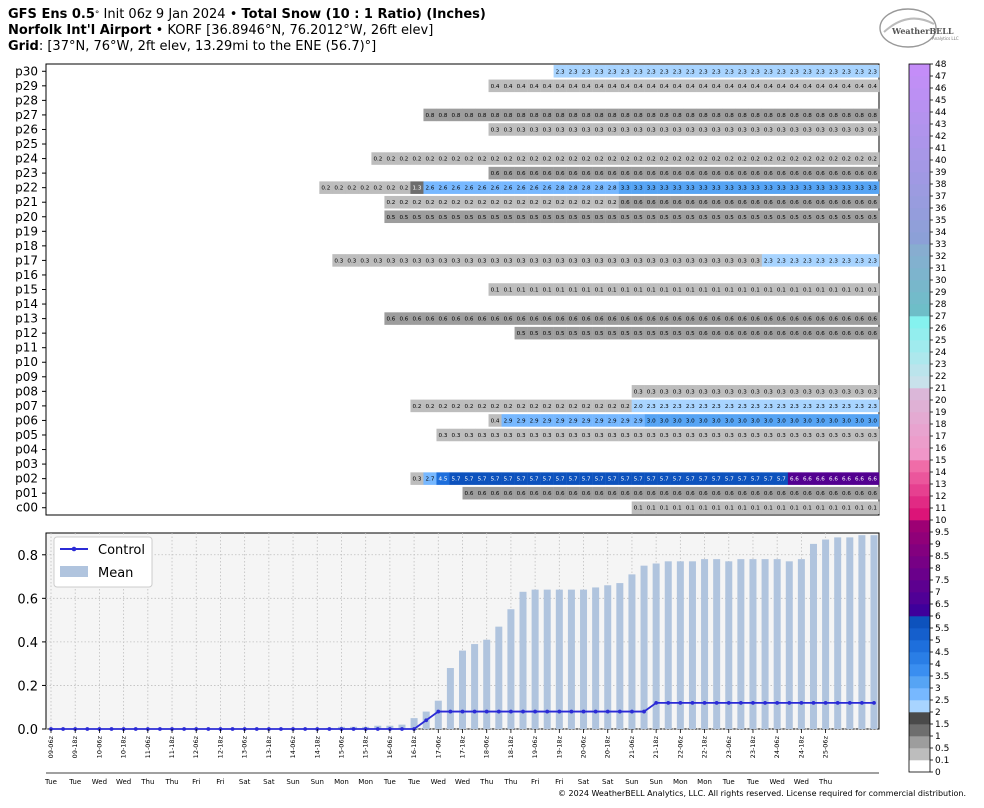  Describe the element at coordinates (74, 782) in the screenshot. I see `day-label-1: Tue` at that location.